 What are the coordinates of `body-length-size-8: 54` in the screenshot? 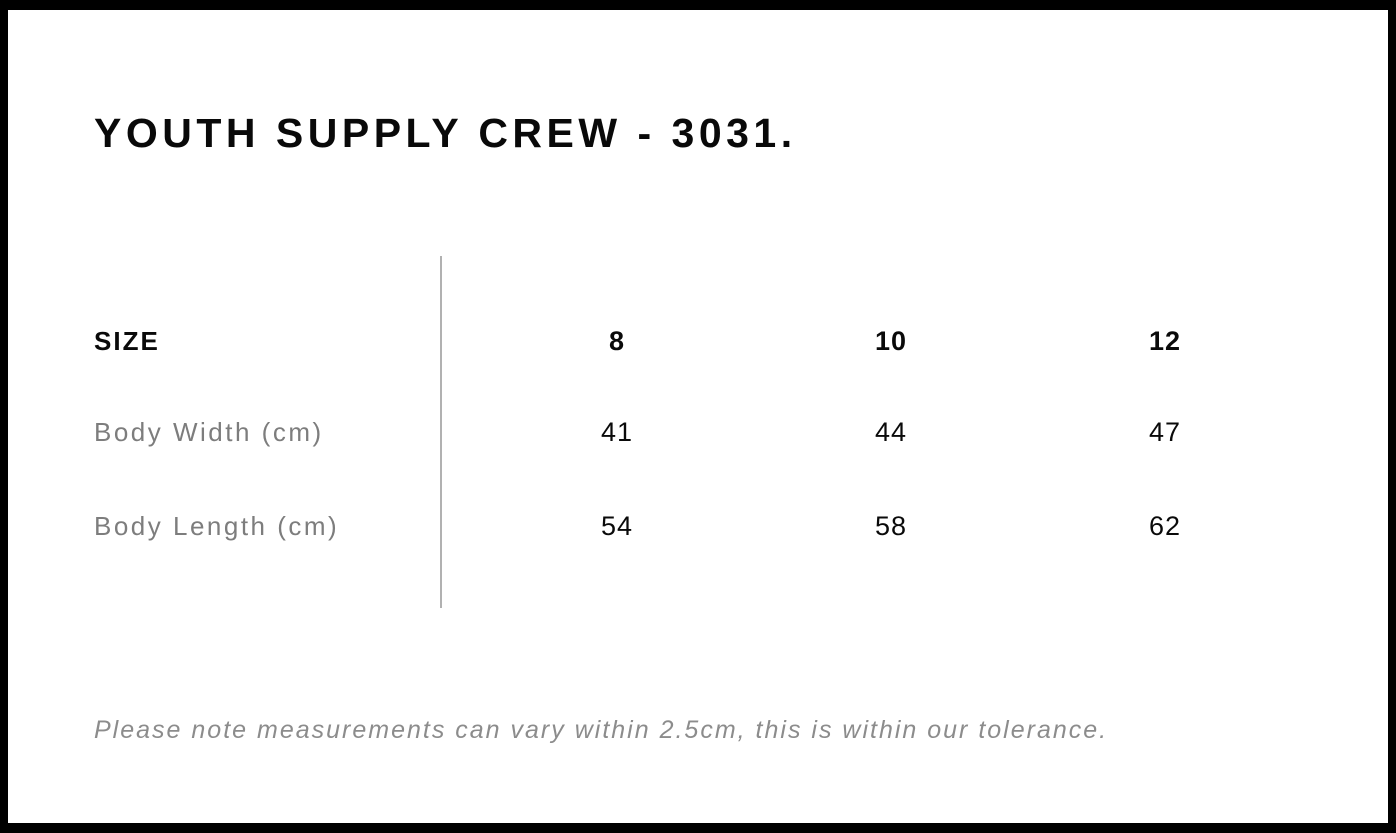 It's located at (617, 525).